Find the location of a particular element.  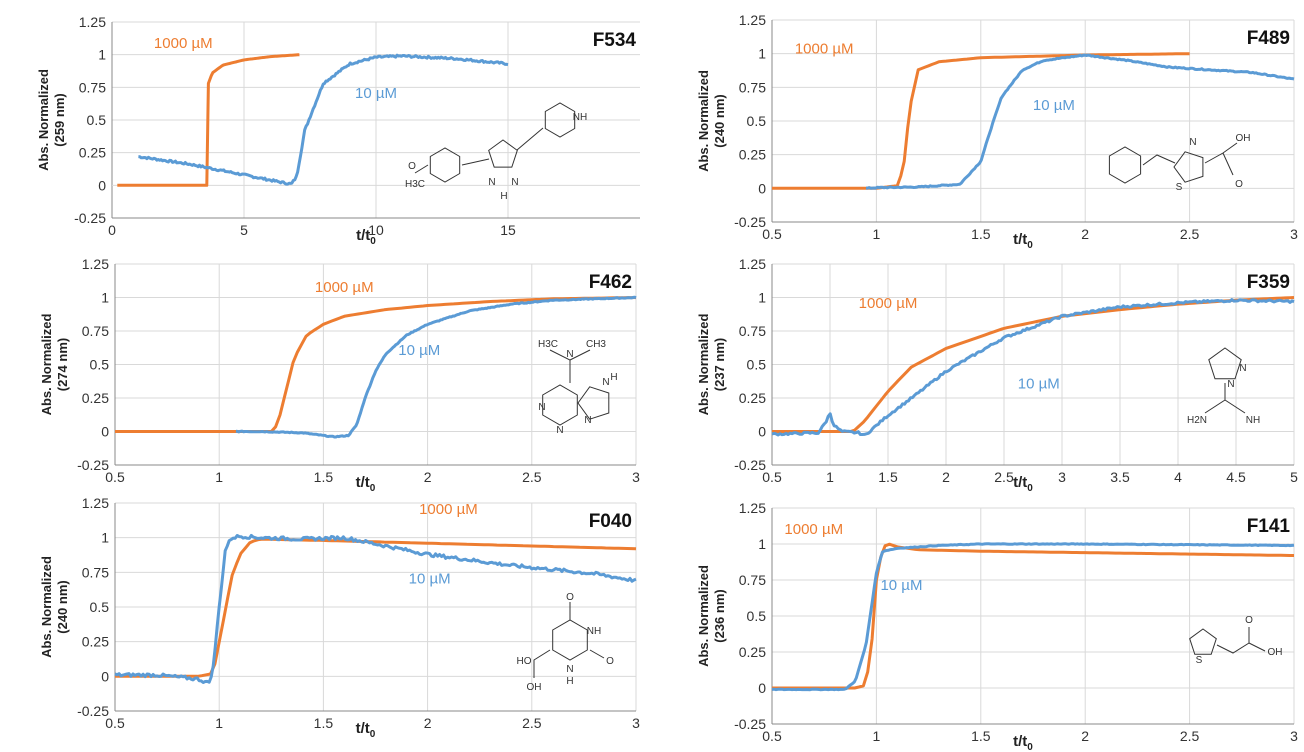

atom-label: S is located at coordinates (1199, 660).